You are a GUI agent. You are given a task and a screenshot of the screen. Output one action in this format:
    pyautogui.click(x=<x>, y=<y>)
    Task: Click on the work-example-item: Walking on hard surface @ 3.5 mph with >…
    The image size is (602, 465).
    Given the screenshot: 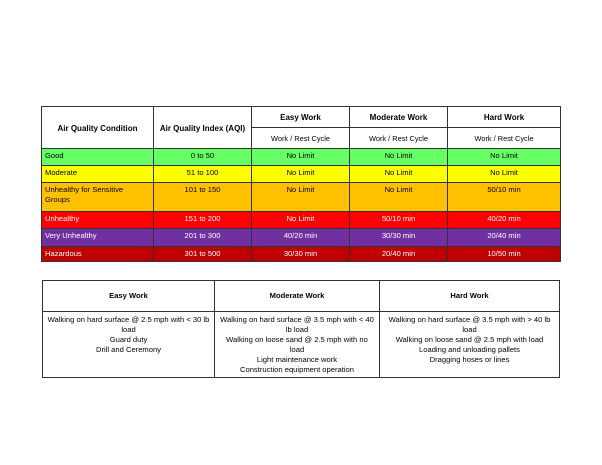 What is the action you would take?
    pyautogui.click(x=469, y=324)
    